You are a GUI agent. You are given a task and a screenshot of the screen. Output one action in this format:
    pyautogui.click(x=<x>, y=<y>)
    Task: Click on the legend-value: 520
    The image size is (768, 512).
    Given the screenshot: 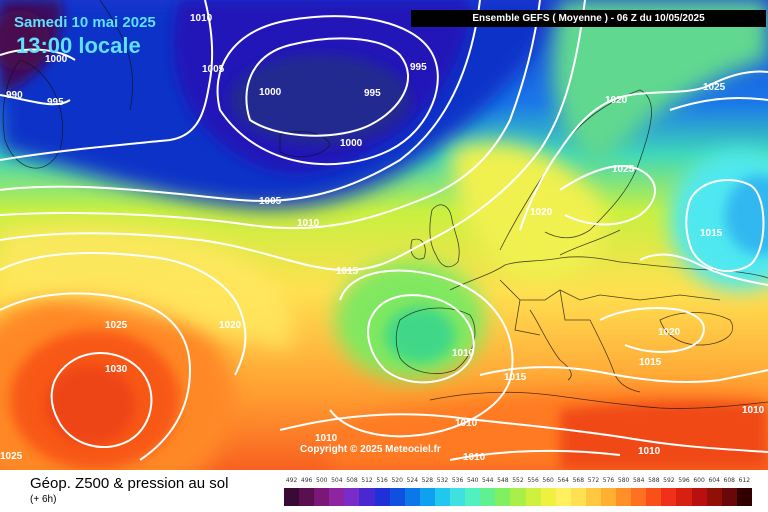 What is the action you would take?
    pyautogui.click(x=397, y=480)
    